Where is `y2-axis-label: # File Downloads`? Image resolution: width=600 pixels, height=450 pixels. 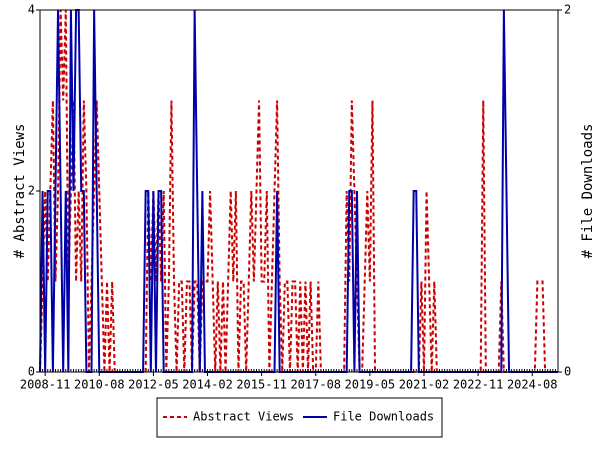 y2-axis-label: # File Downloads is located at coordinates (588, 191).